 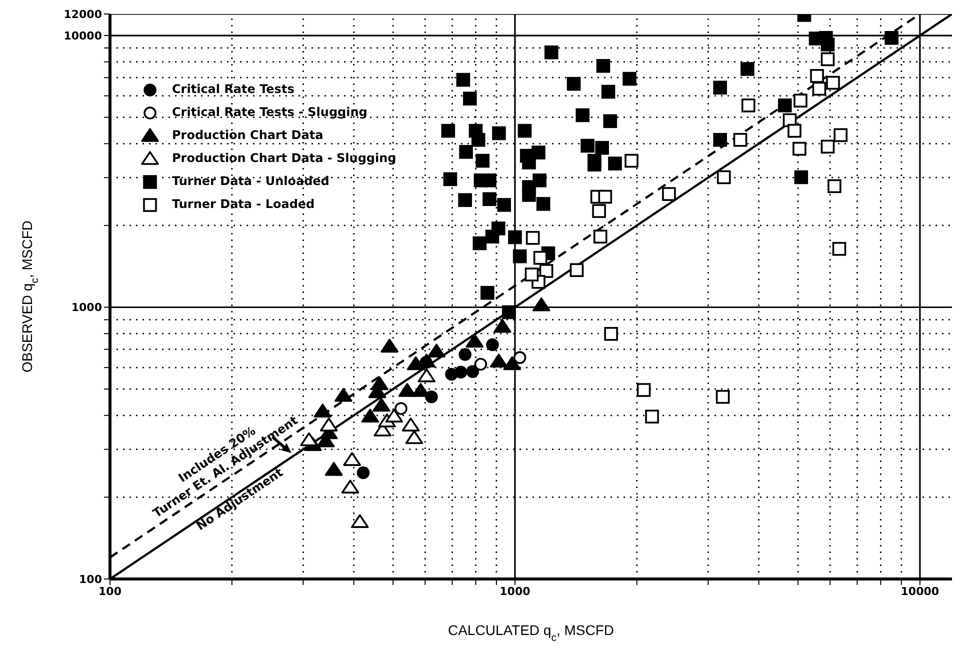 I want to click on x-tick-label: 10000, so click(x=920, y=591).